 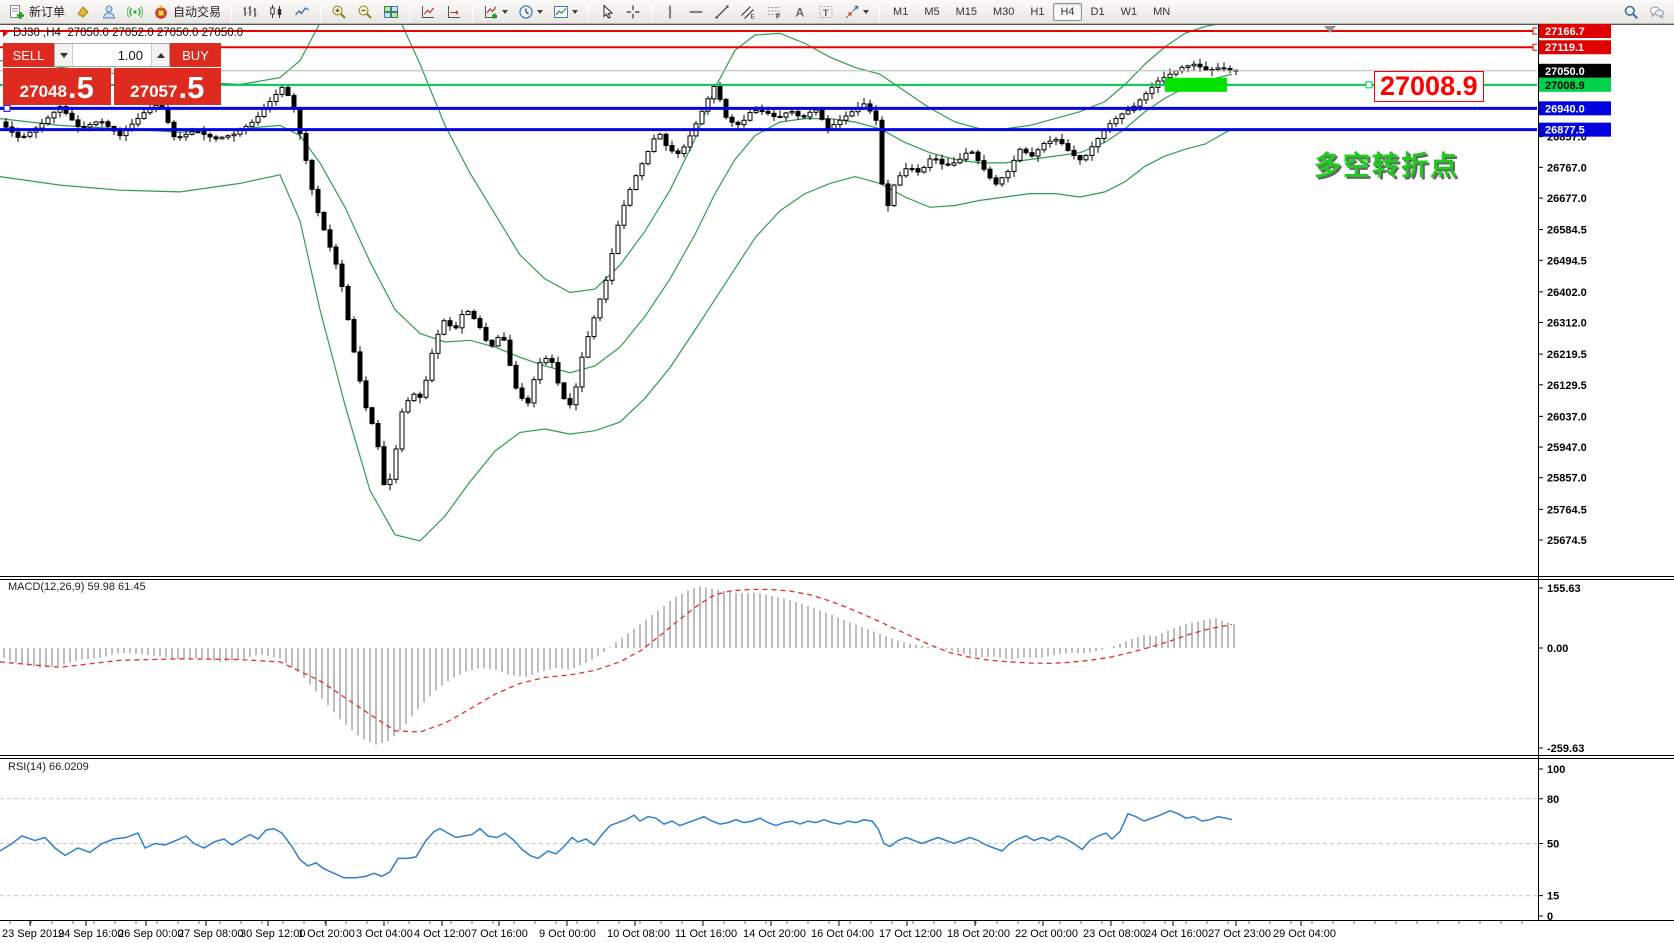 I want to click on volume-stepper, so click(x=112, y=55).